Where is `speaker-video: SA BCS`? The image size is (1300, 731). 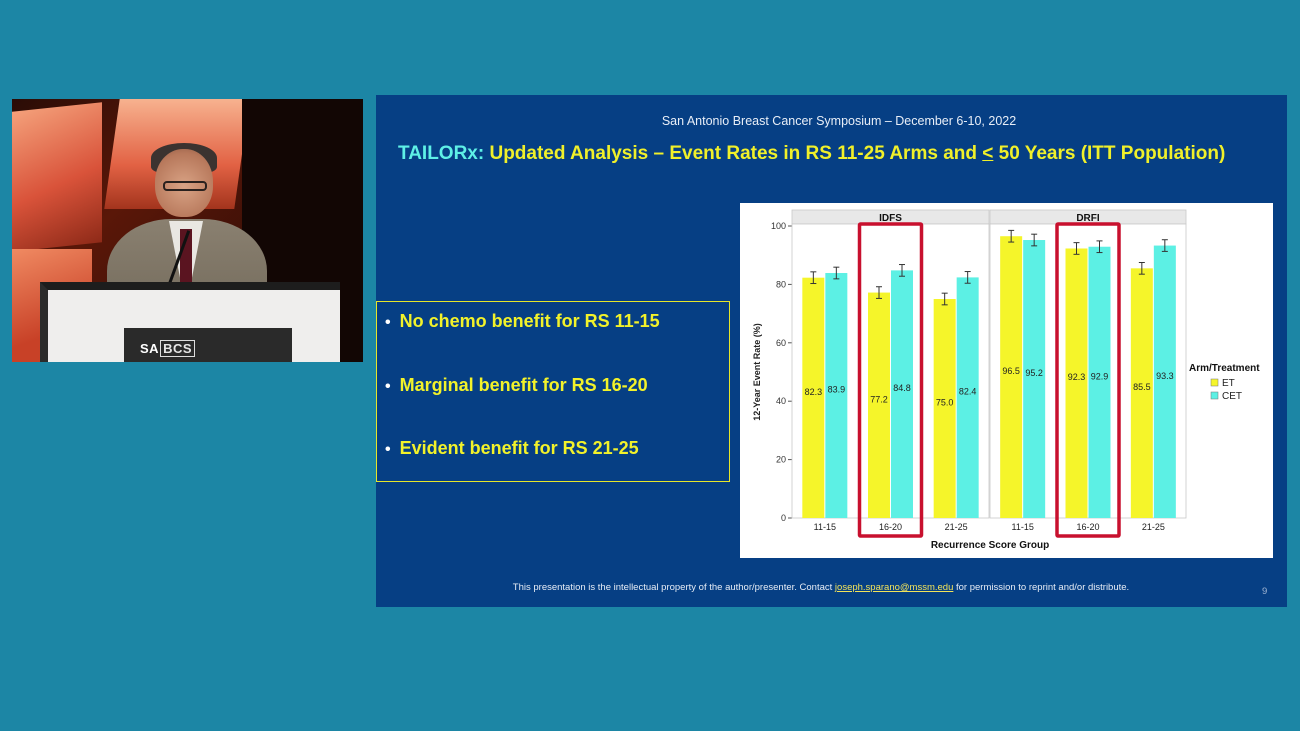
speaker-video: SA BCS is located at coordinates (187, 230).